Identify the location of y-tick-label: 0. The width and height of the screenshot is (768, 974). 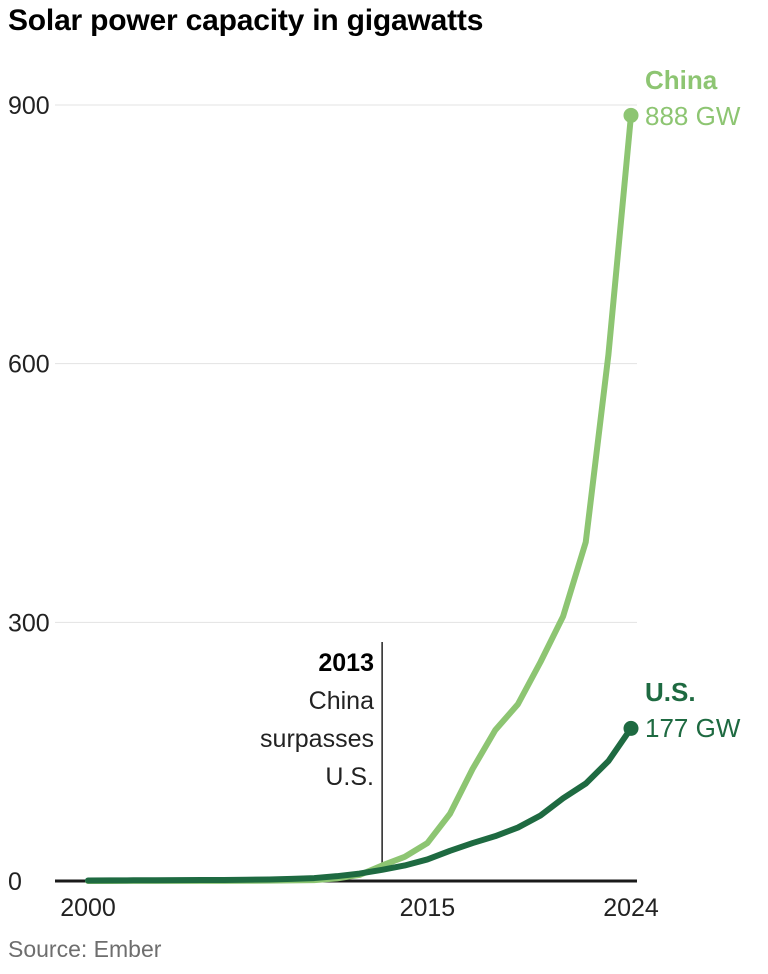
(15, 882).